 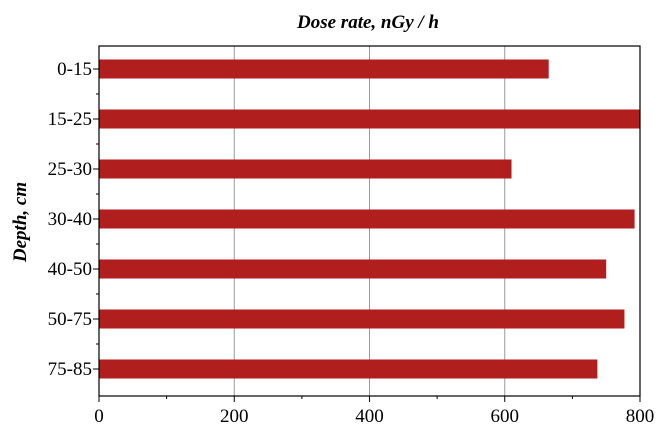 What do you see at coordinates (99, 416) in the screenshot?
I see `x-tick-label: 0` at bounding box center [99, 416].